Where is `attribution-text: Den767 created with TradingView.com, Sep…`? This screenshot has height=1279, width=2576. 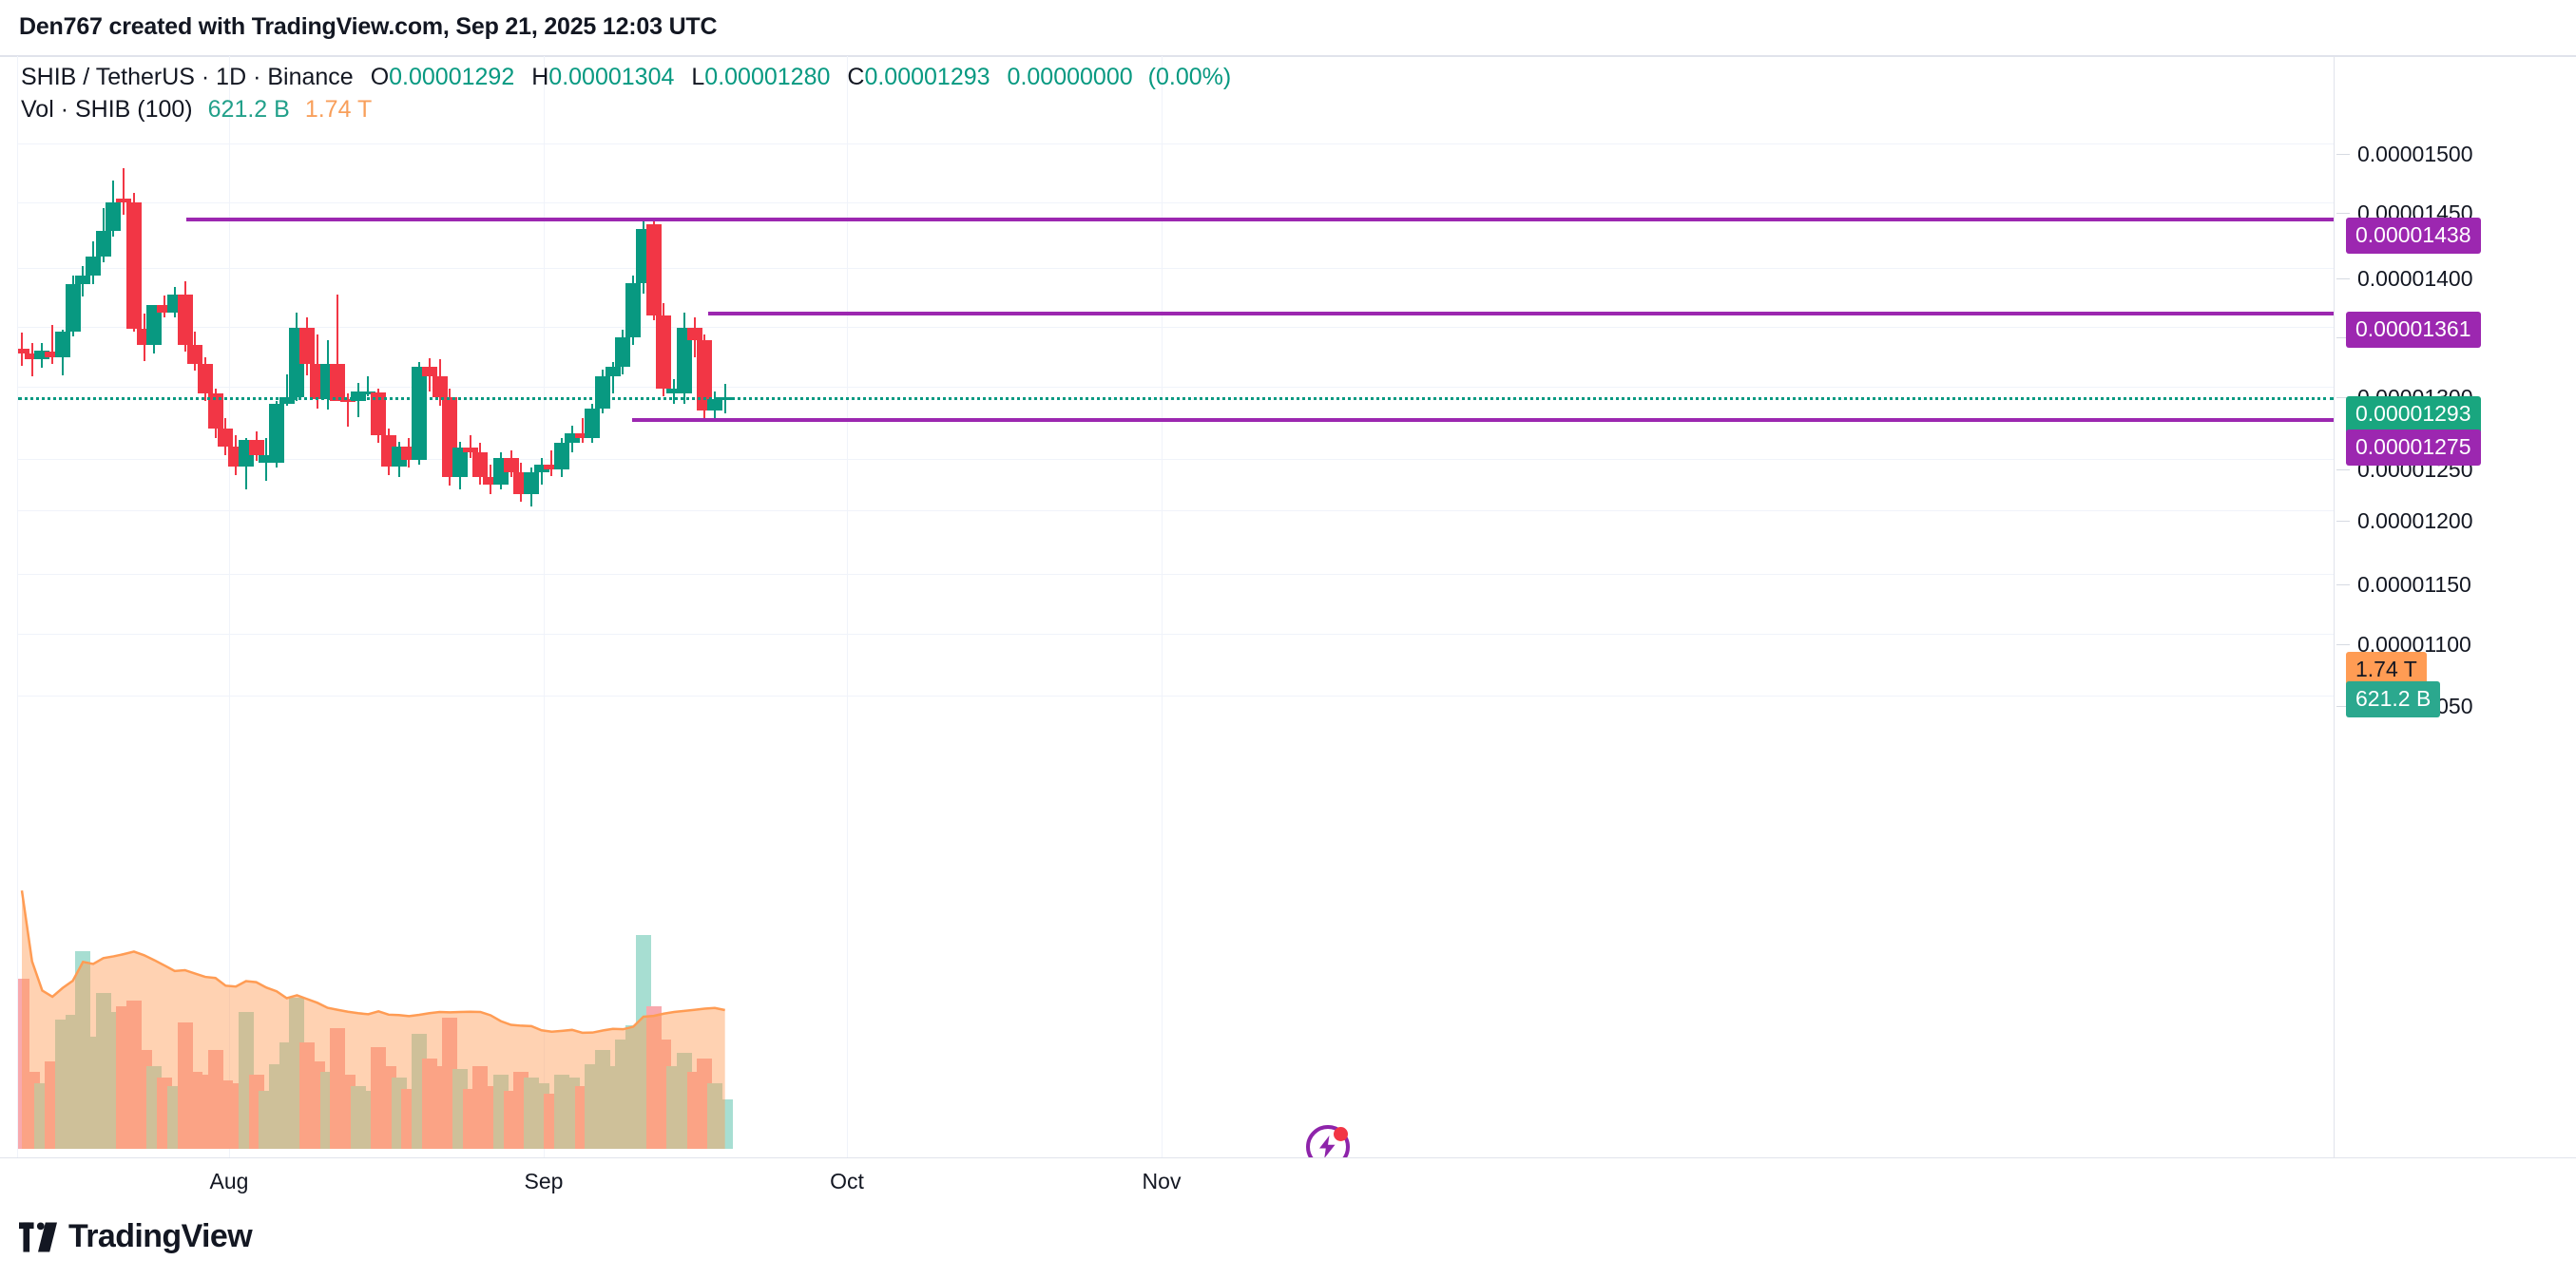 attribution-text: Den767 created with TradingView.com, Sep… is located at coordinates (368, 27).